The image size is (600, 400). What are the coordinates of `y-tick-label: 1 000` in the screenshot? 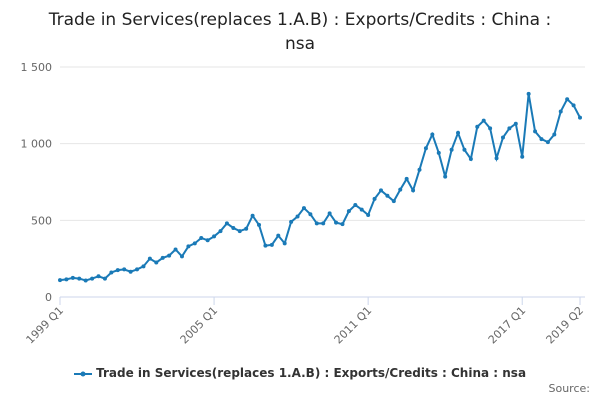 It's located at (37, 144).